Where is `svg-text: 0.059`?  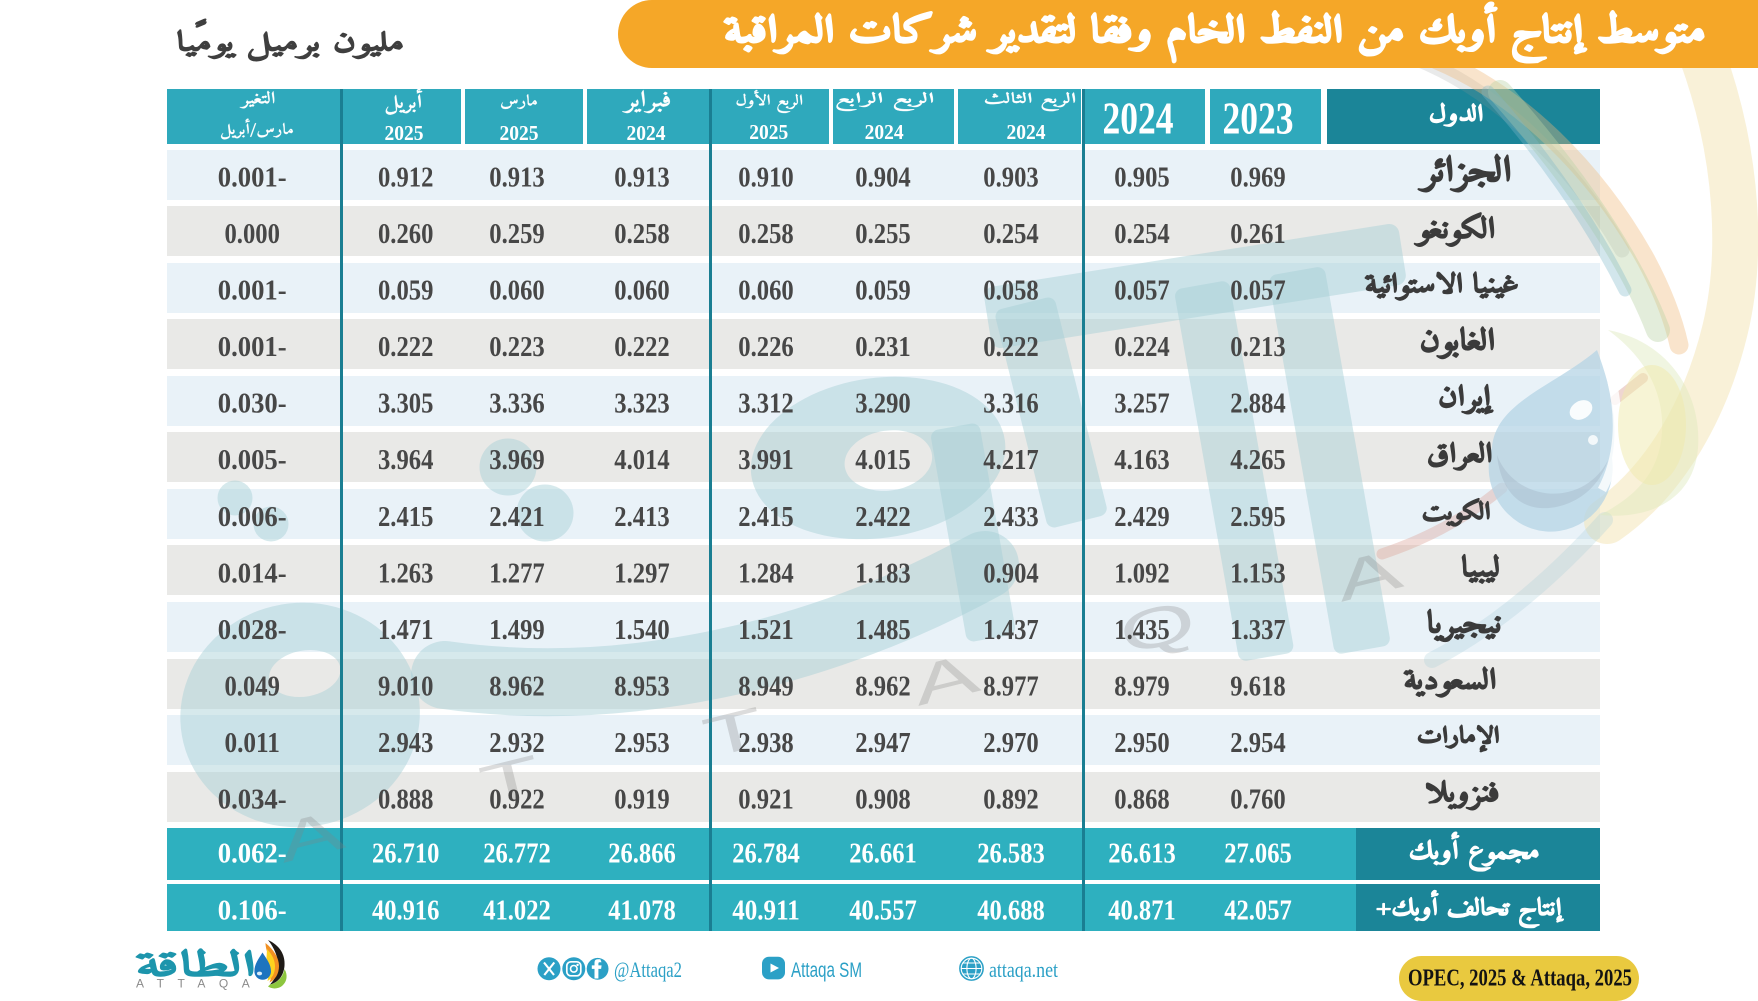 svg-text: 0.059 is located at coordinates (882, 291).